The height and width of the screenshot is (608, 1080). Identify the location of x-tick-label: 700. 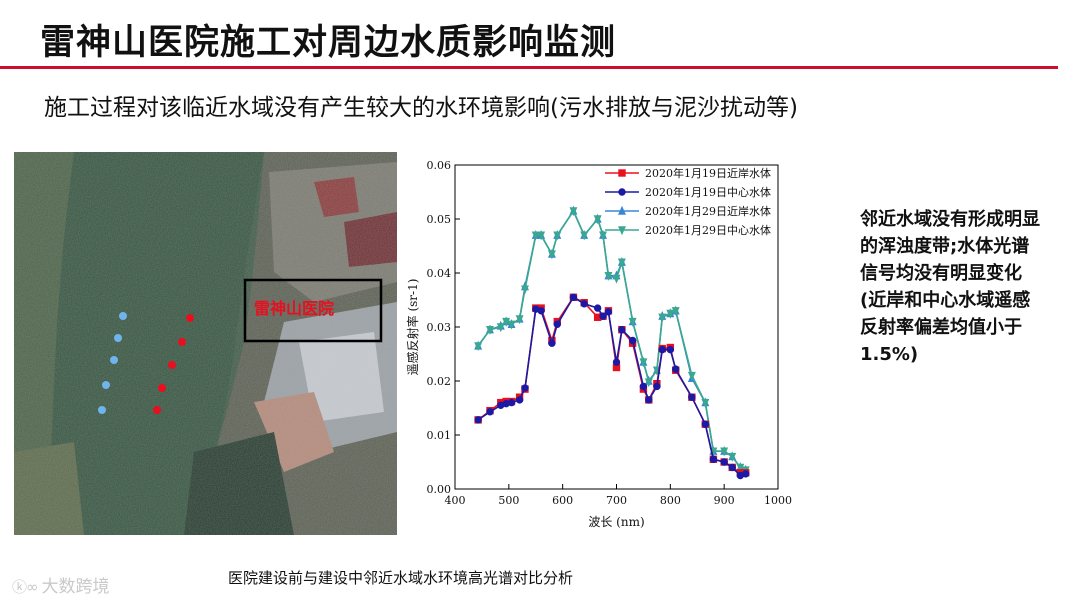
(616, 500).